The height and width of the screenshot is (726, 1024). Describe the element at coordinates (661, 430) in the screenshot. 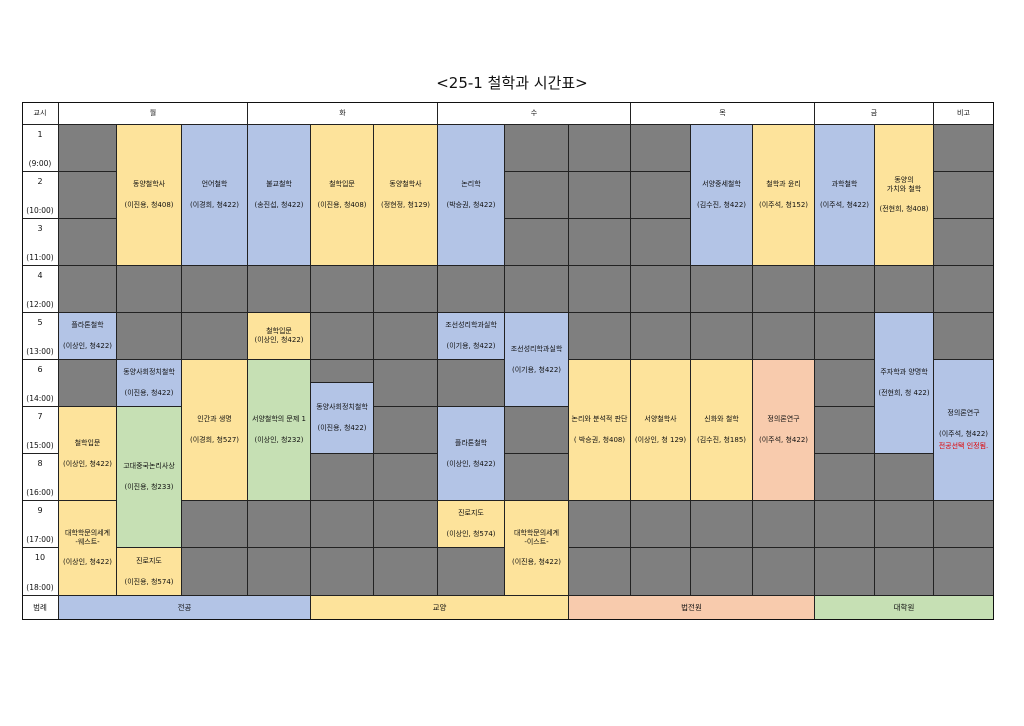

I see `course-block: 서양철학사 (이상인, 청 129)` at that location.